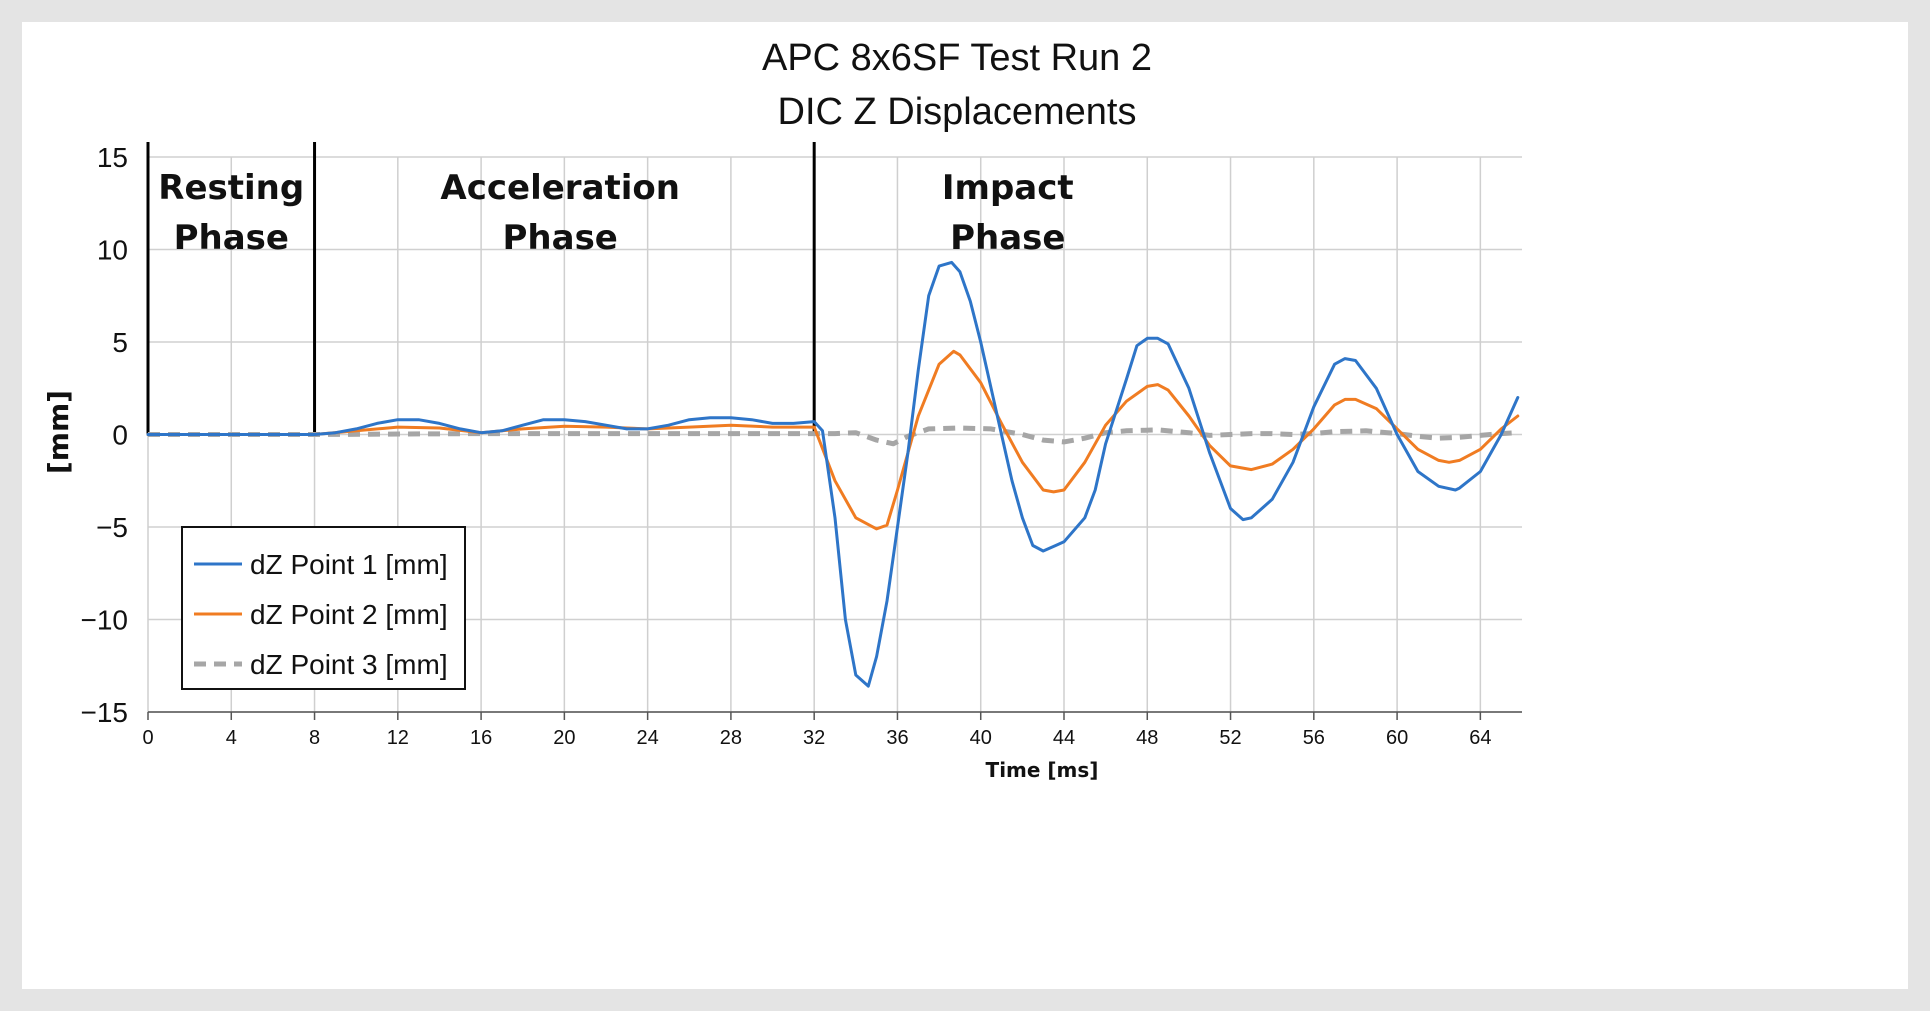 The image size is (1930, 1011). What do you see at coordinates (398, 738) in the screenshot?
I see `x-tick-label: 12` at bounding box center [398, 738].